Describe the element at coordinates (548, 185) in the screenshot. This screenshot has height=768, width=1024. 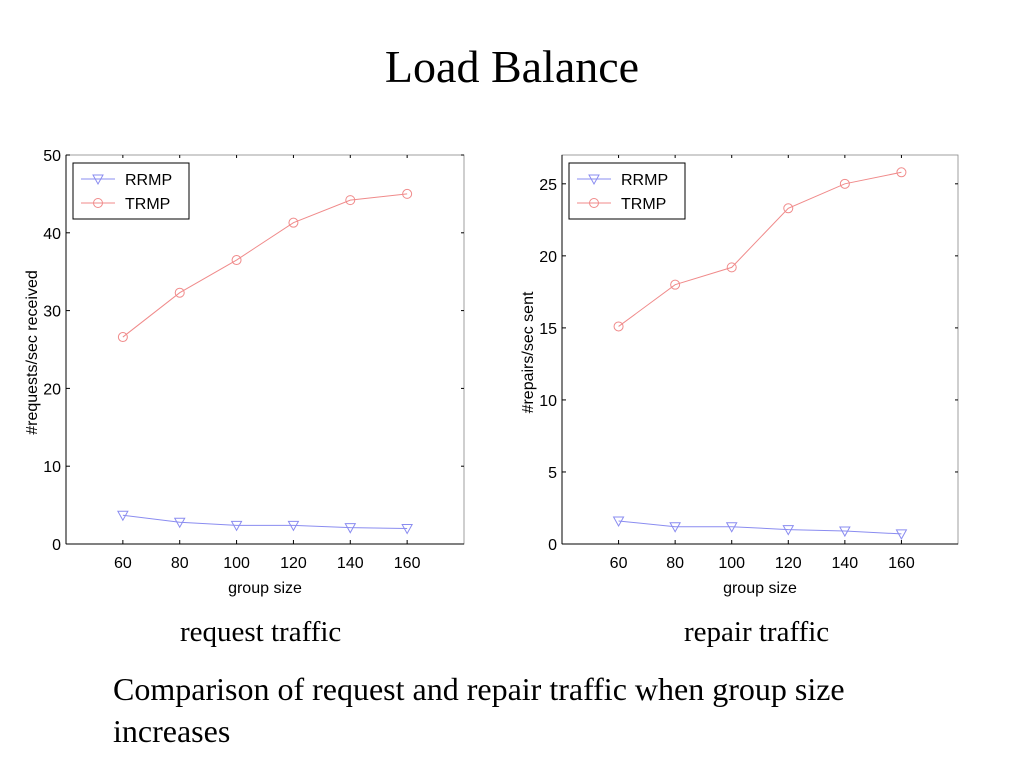
I see `y-tick-label: 25` at that location.